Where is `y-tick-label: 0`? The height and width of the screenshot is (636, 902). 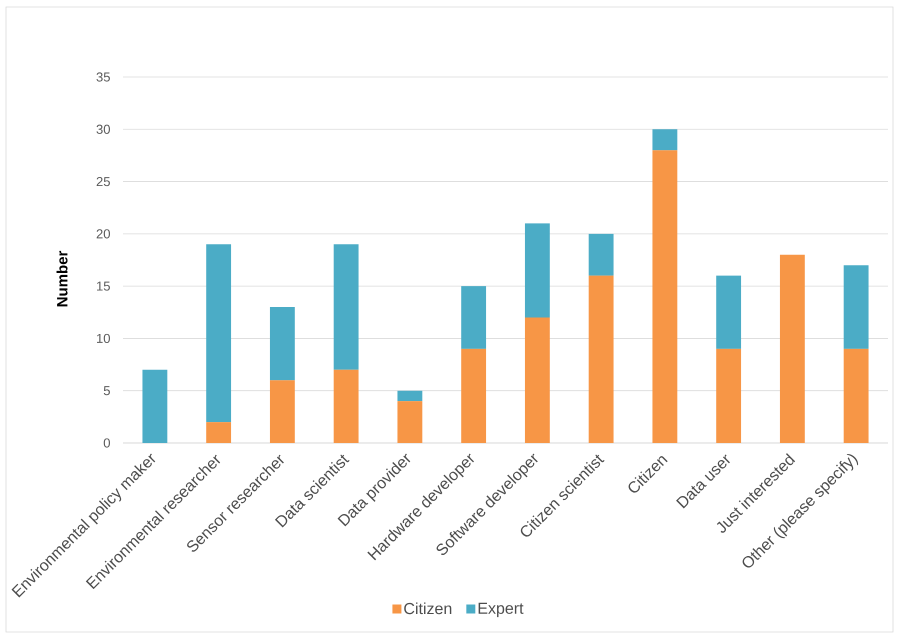
y-tick-label: 0 is located at coordinates (107, 443).